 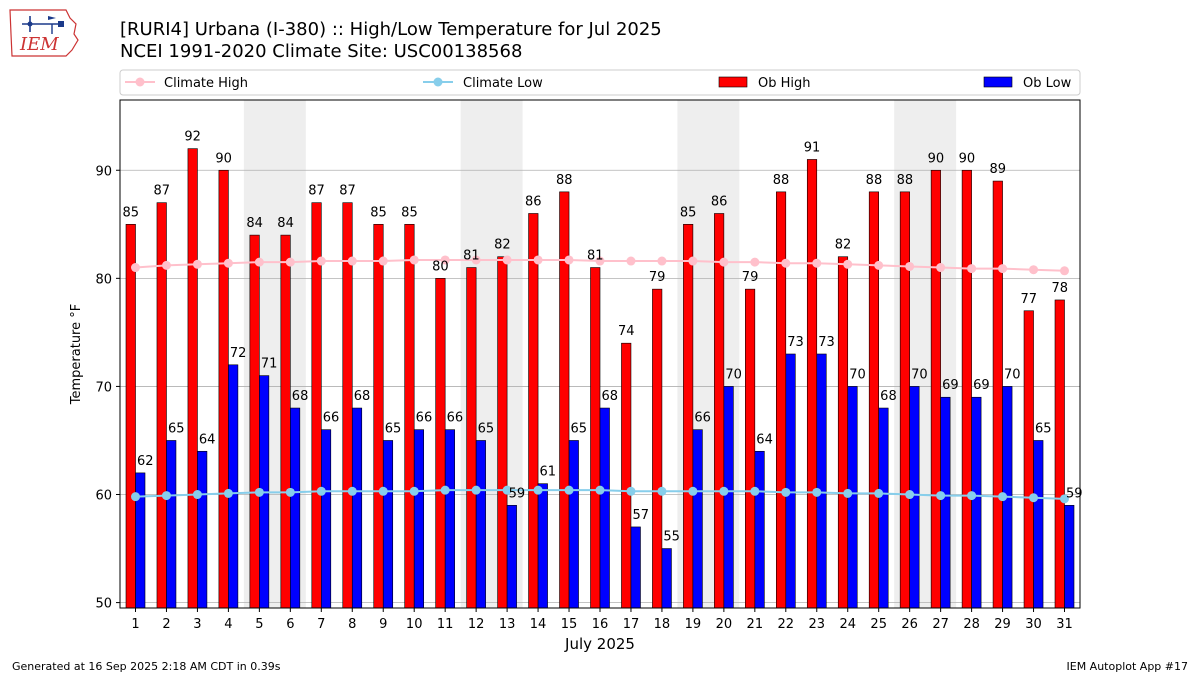 What do you see at coordinates (847, 624) in the screenshot?
I see `x-tick-label-24: 24` at bounding box center [847, 624].